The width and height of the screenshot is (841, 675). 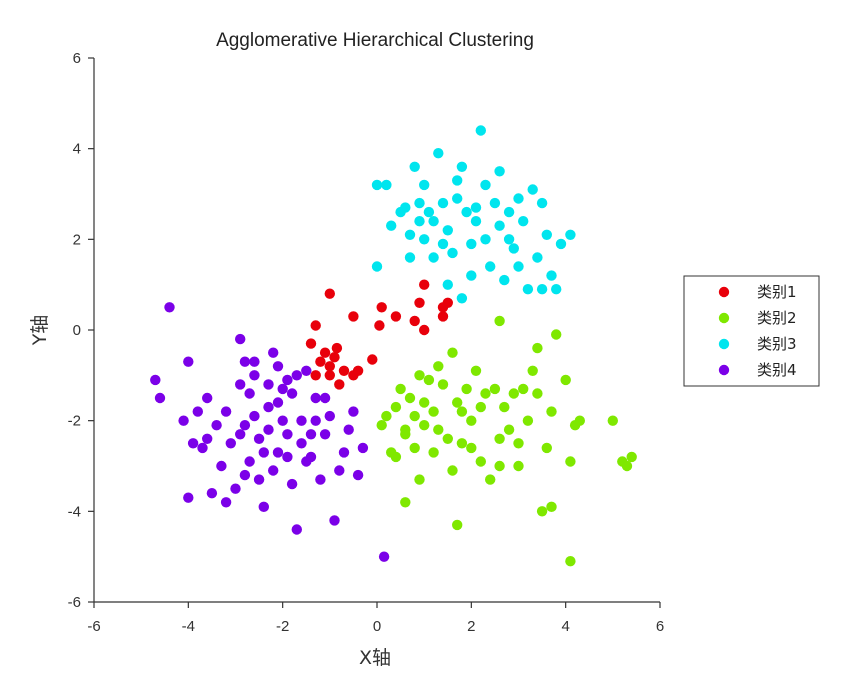 I want to click on legend-label: 类别2, so click(x=777, y=318).